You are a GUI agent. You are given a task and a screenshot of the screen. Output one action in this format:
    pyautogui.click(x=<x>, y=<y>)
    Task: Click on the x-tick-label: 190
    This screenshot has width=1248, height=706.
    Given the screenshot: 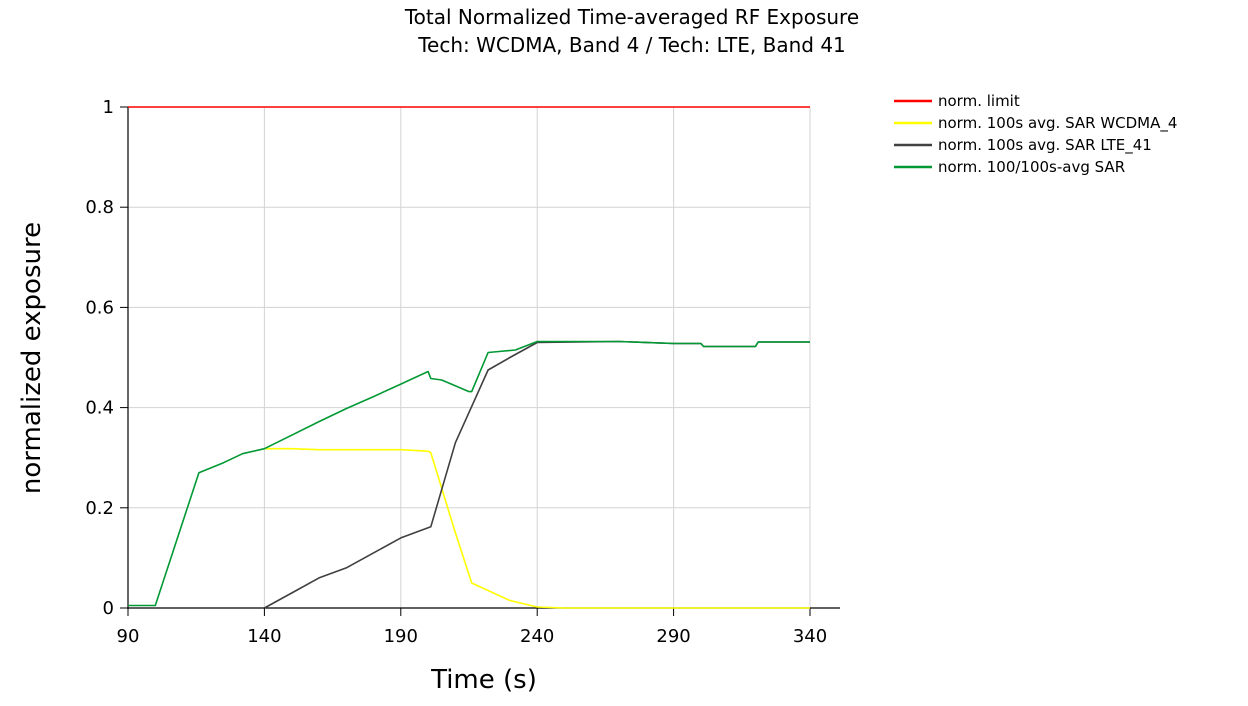 What is the action you would take?
    pyautogui.click(x=401, y=636)
    